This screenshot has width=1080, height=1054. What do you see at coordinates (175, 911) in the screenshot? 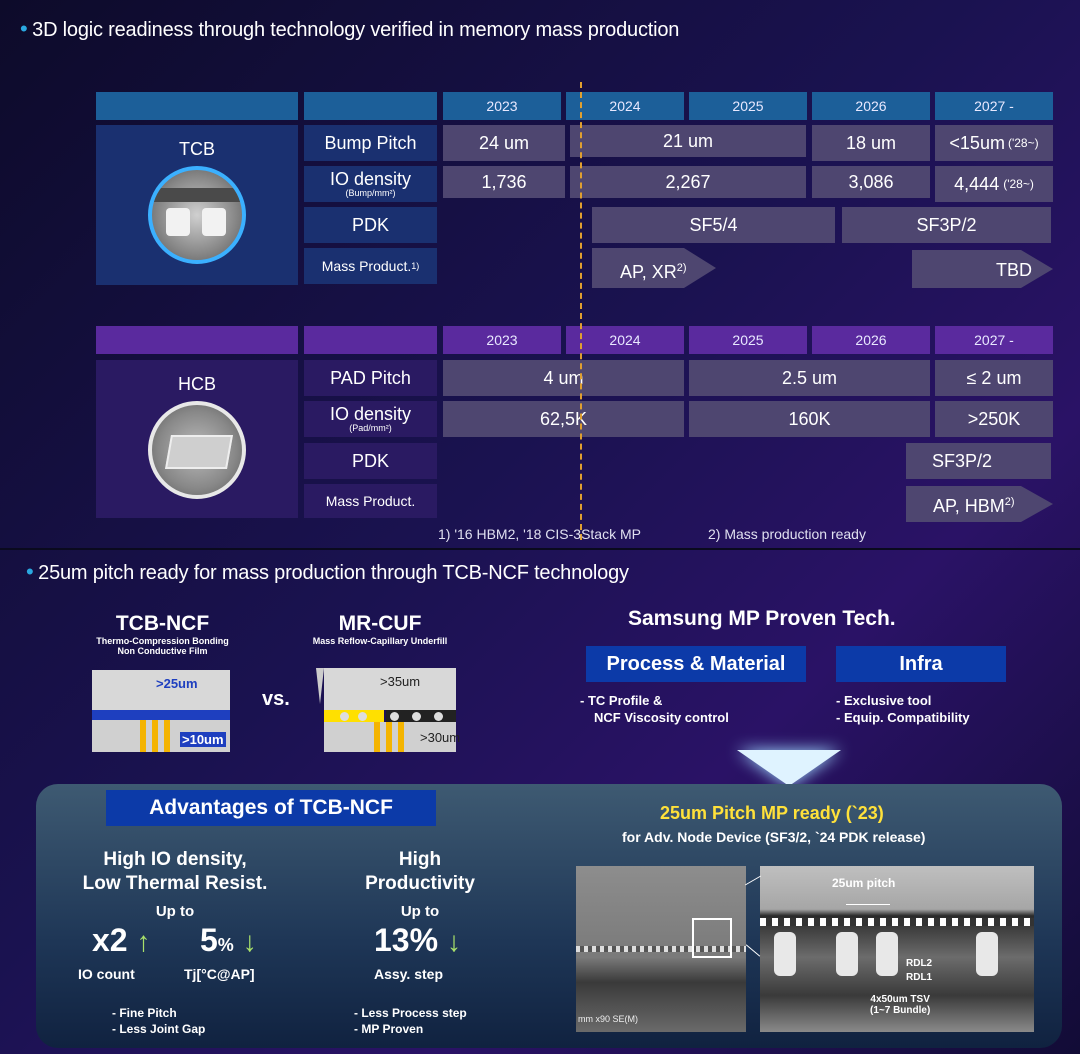
I see `adv-col1-upto: Up to` at bounding box center [175, 911].